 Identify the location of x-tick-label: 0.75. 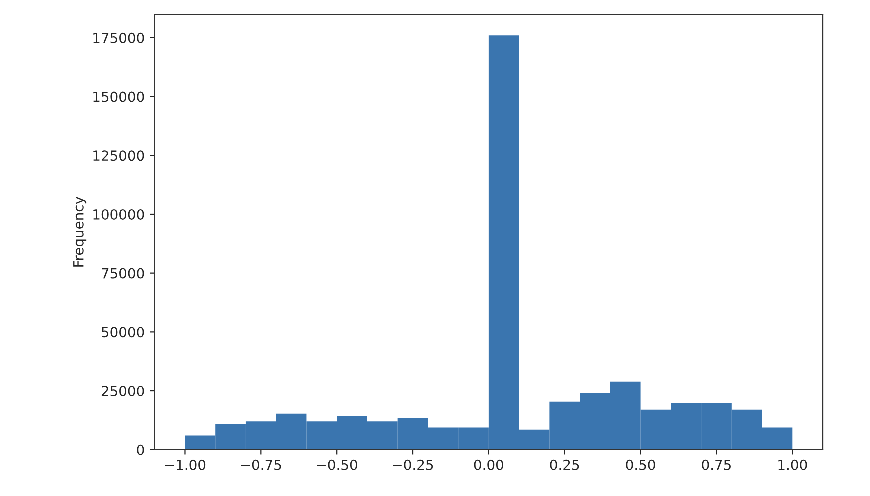
(716, 465).